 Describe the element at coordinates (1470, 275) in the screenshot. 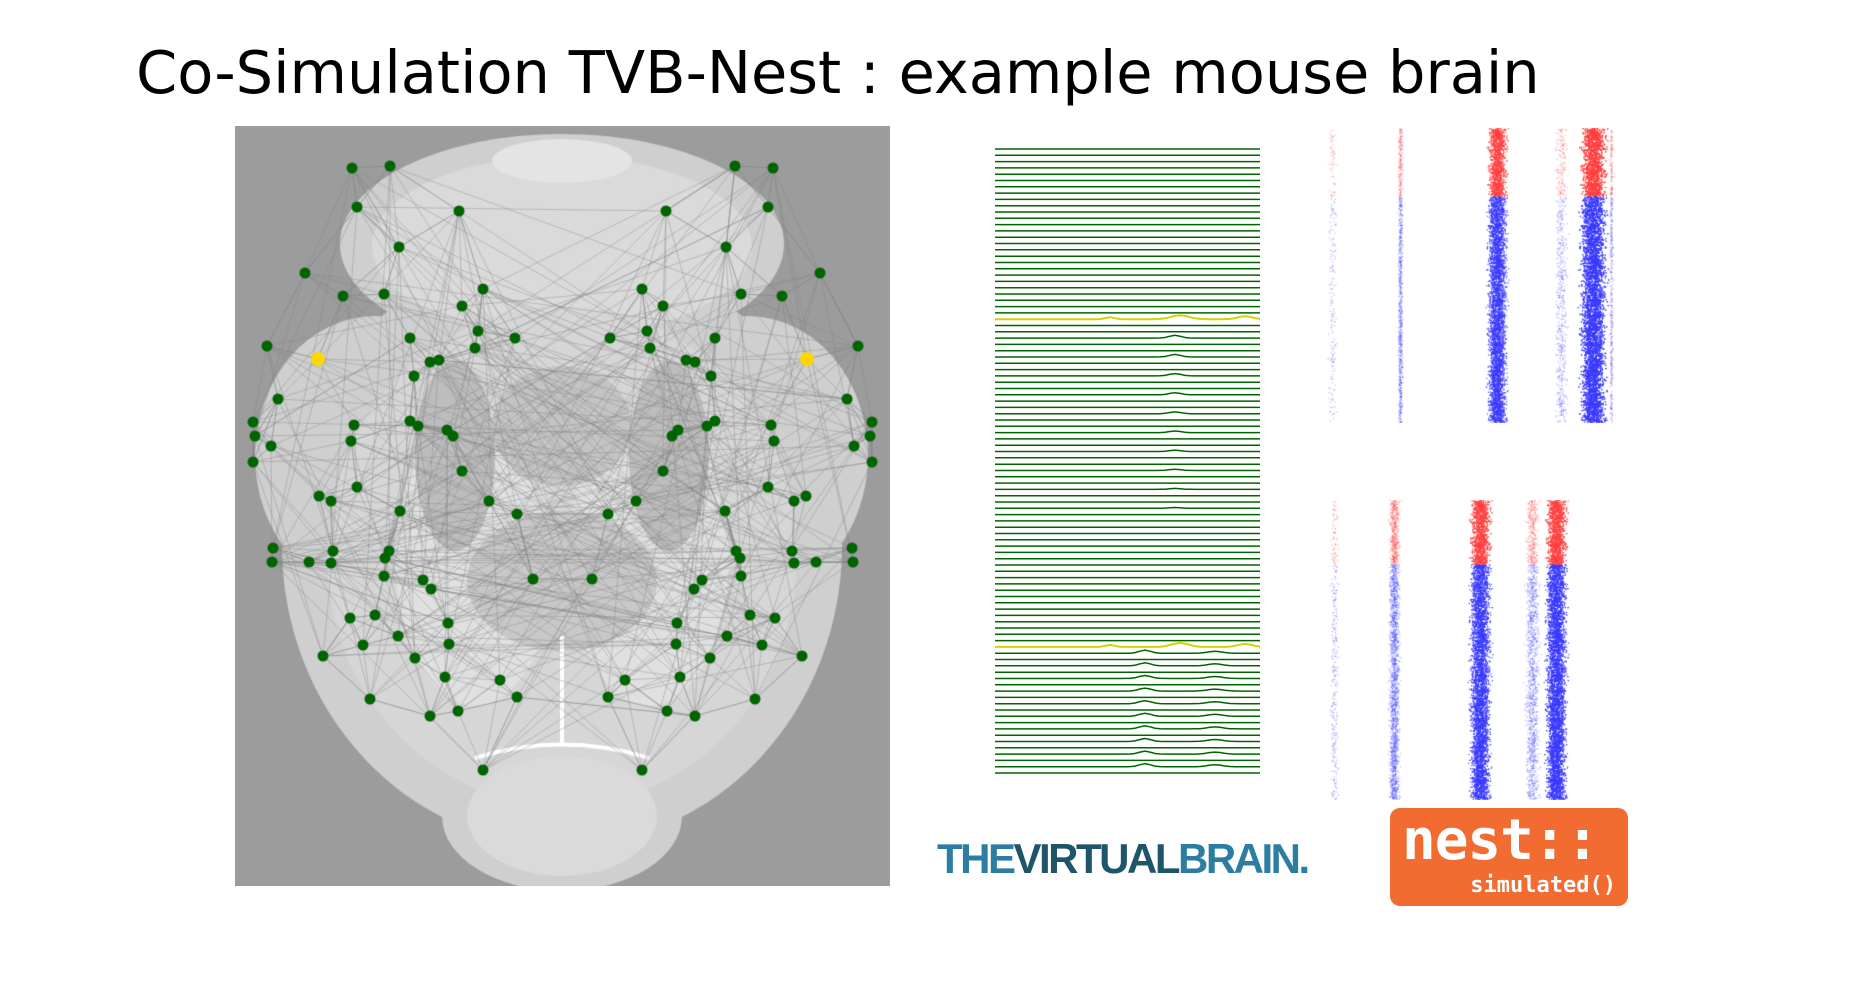

I see `spike-raster-top` at that location.